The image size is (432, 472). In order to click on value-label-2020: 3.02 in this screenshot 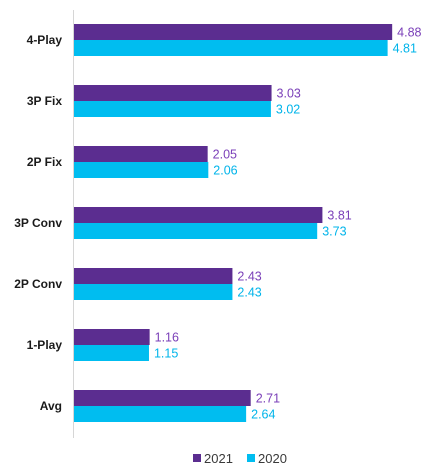, I will do `click(288, 110)`.